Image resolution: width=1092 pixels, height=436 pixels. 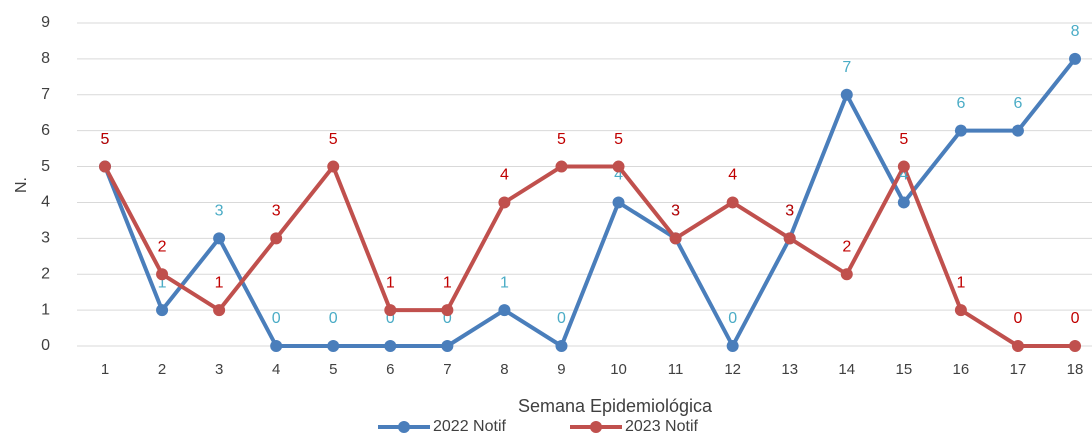 I want to click on y-tick-label: 3, so click(x=45, y=238).